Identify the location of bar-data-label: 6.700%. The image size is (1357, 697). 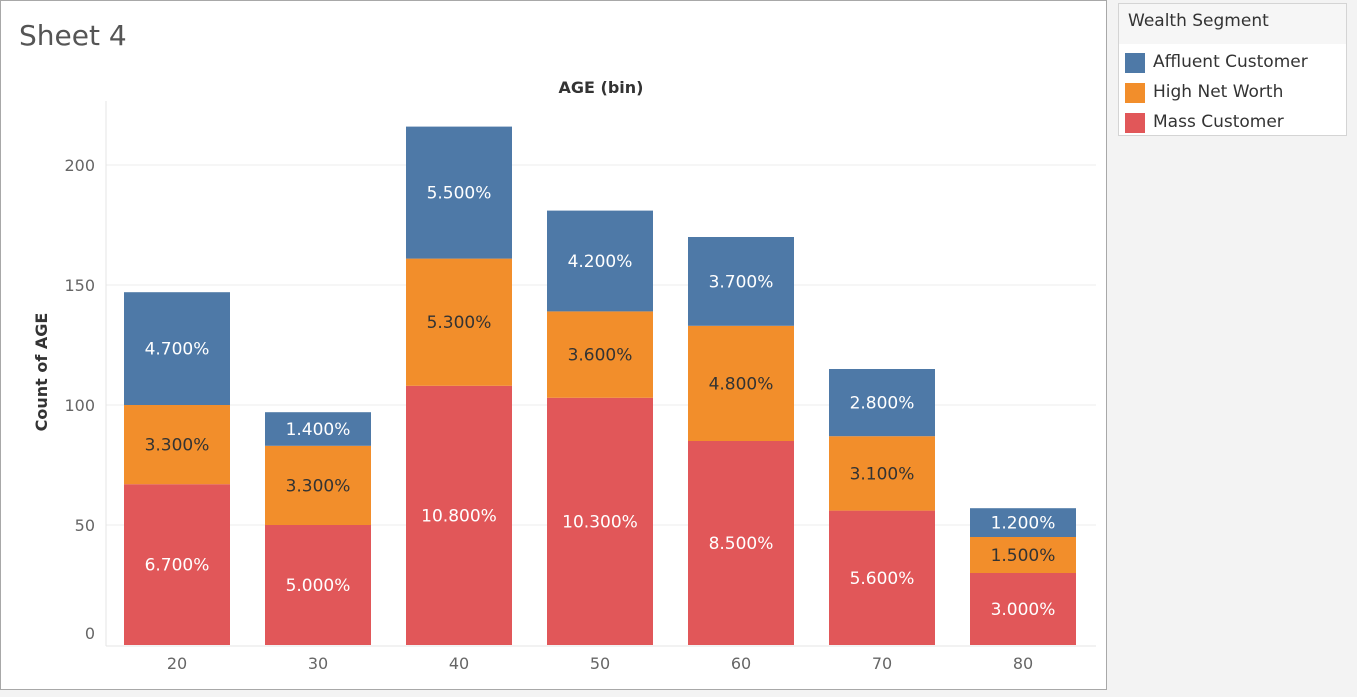
(177, 566).